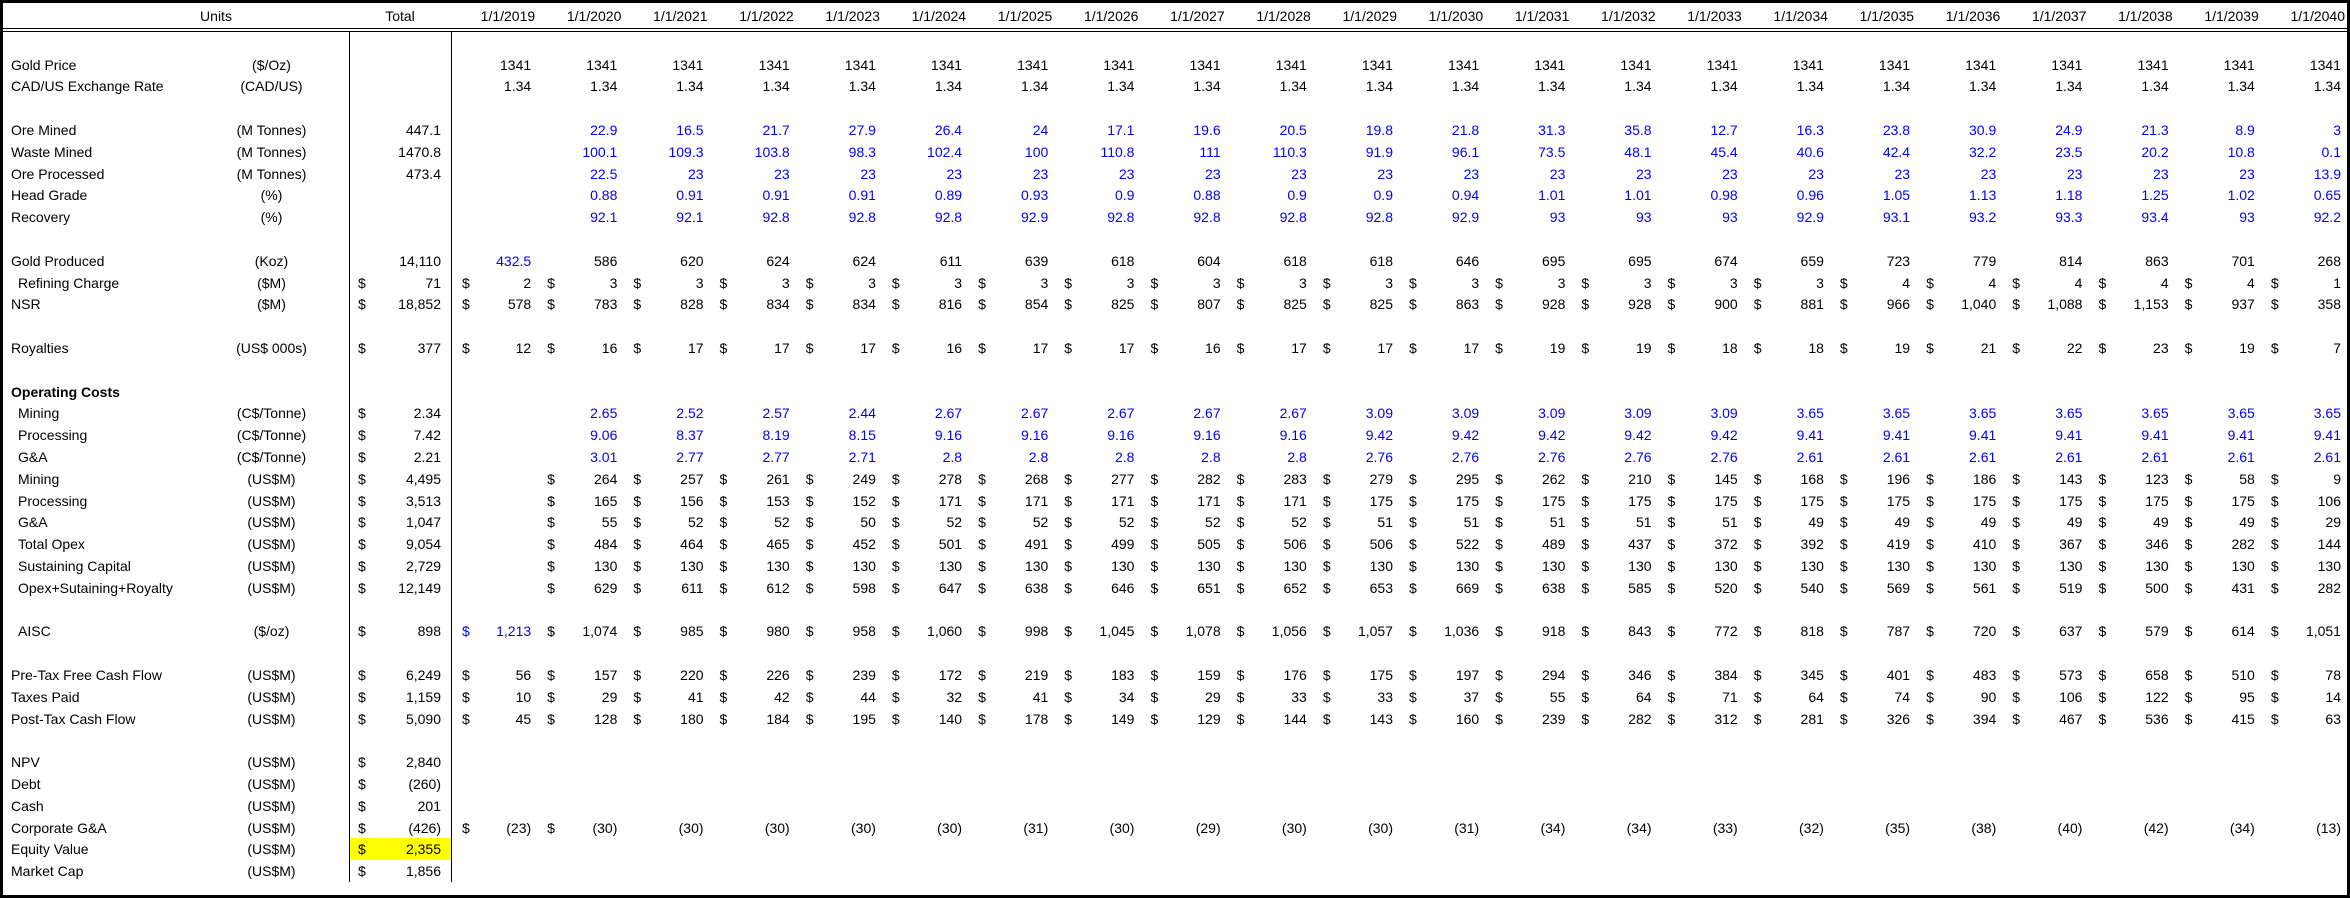 The image size is (2350, 898). What do you see at coordinates (1207, 413) in the screenshot?
I see `year-value-cell: 2.67` at bounding box center [1207, 413].